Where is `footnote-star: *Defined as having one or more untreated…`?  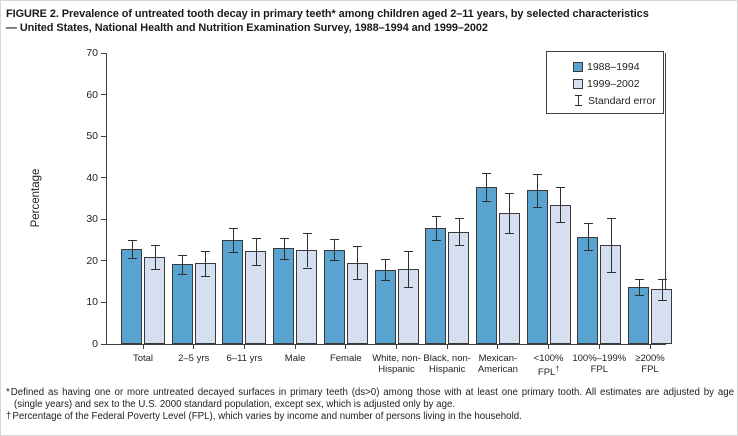
footnote-star: *Defined as having one or more untreated… is located at coordinates (370, 399).